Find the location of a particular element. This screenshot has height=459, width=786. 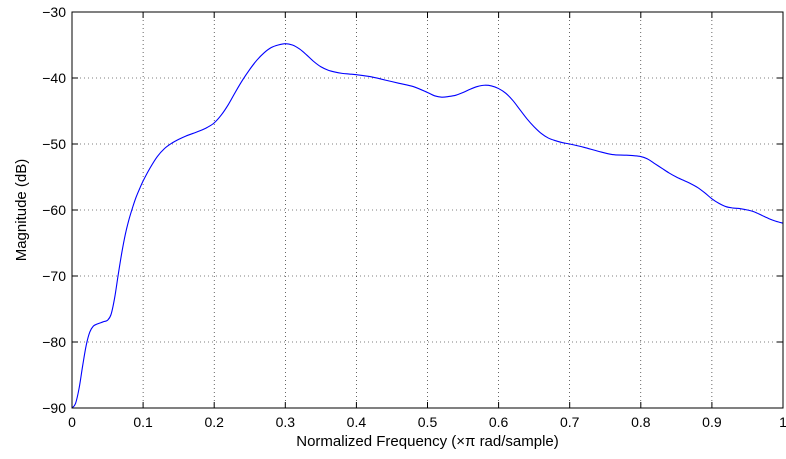

y-axis-label: Magnitude (dB) is located at coordinates (21, 210).